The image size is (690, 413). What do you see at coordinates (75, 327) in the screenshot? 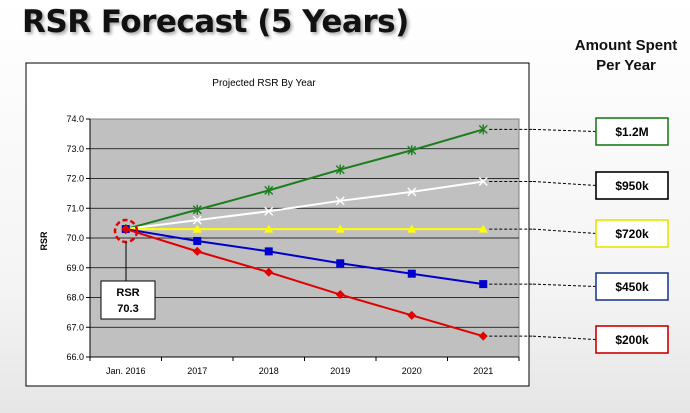
I see `y-tick-label: 67.0` at bounding box center [75, 327].